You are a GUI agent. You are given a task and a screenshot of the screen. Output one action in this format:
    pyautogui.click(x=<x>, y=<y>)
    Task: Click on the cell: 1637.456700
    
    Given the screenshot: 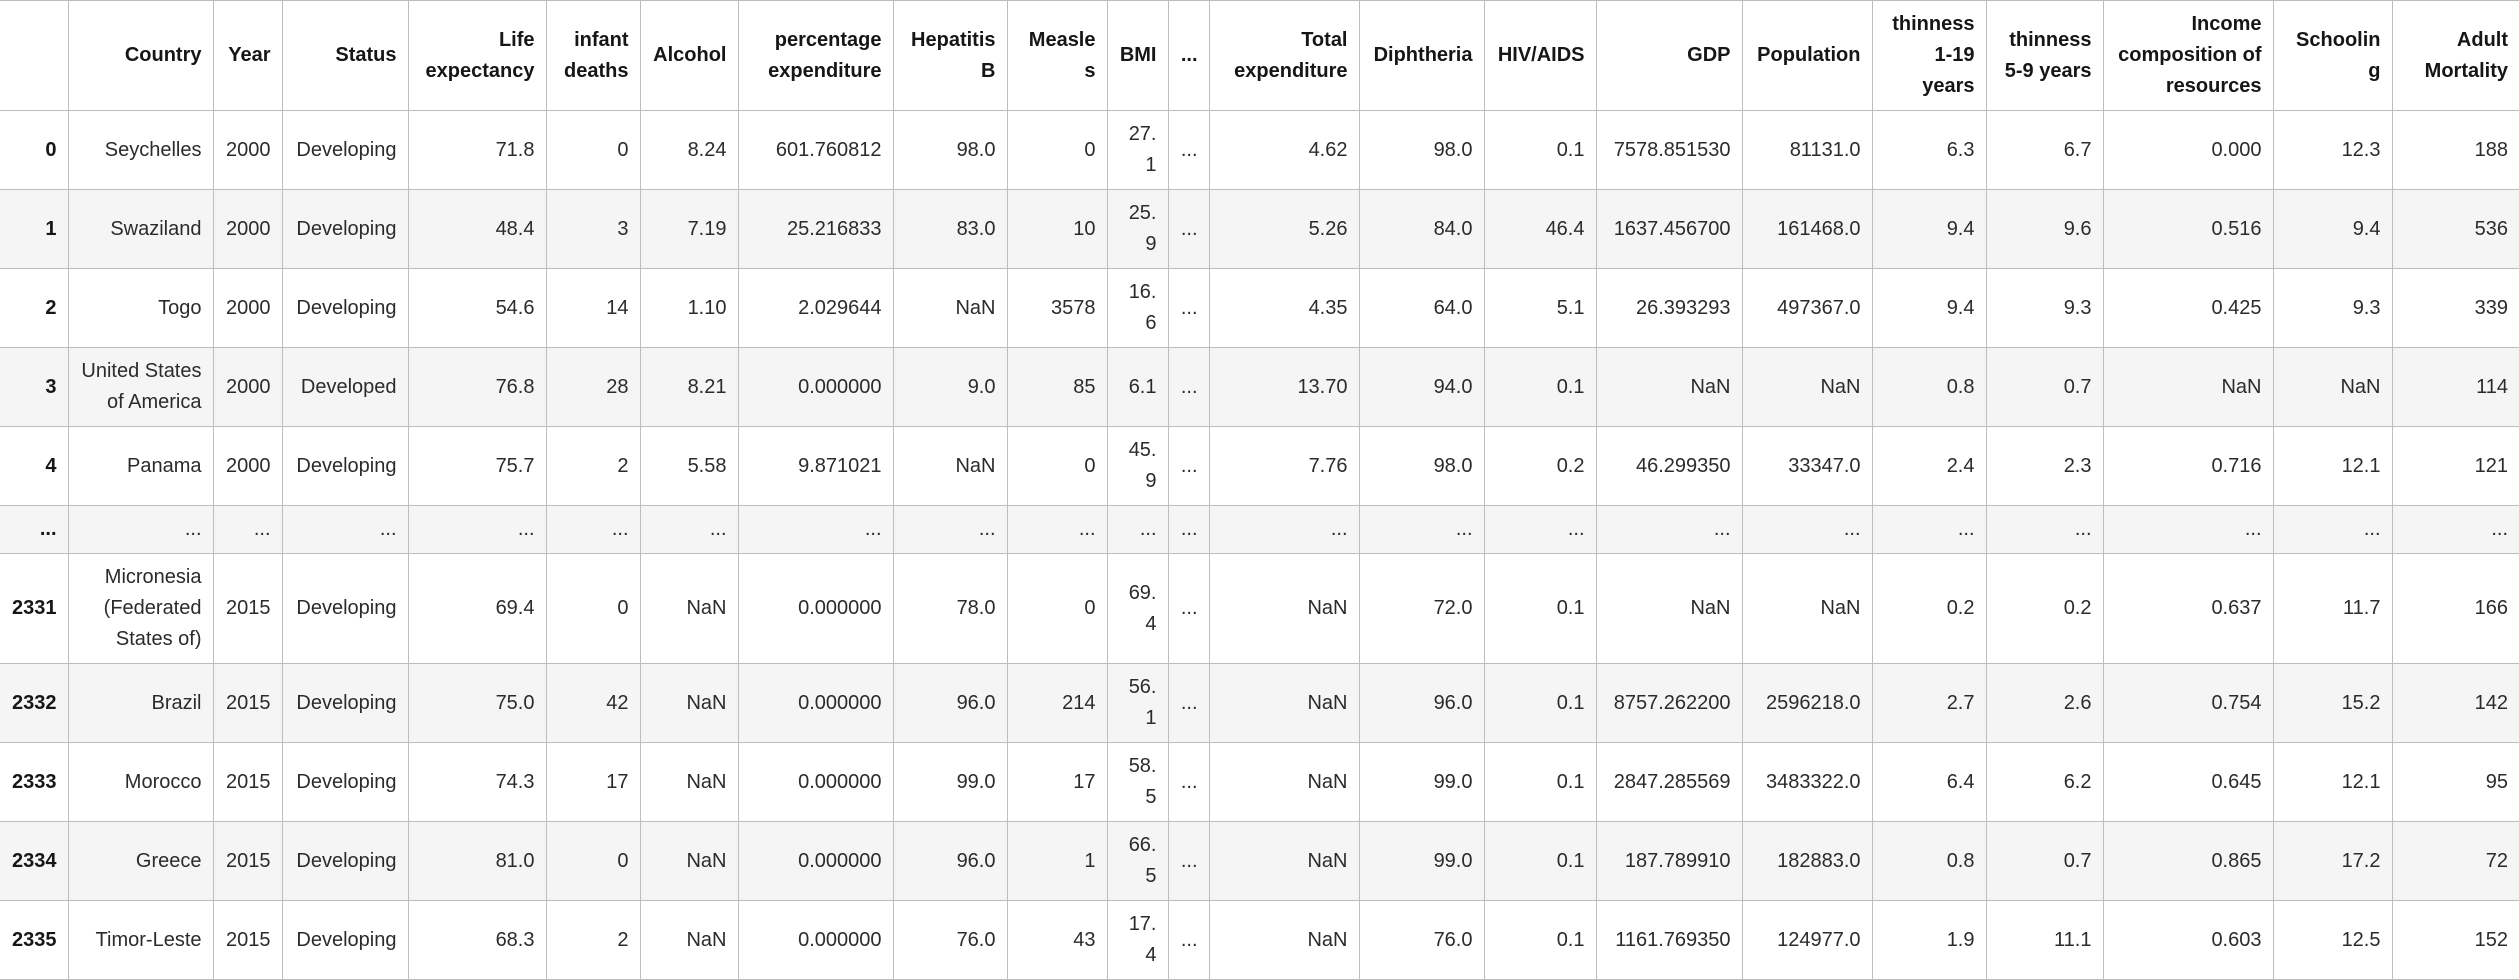 What is the action you would take?
    pyautogui.click(x=1669, y=229)
    